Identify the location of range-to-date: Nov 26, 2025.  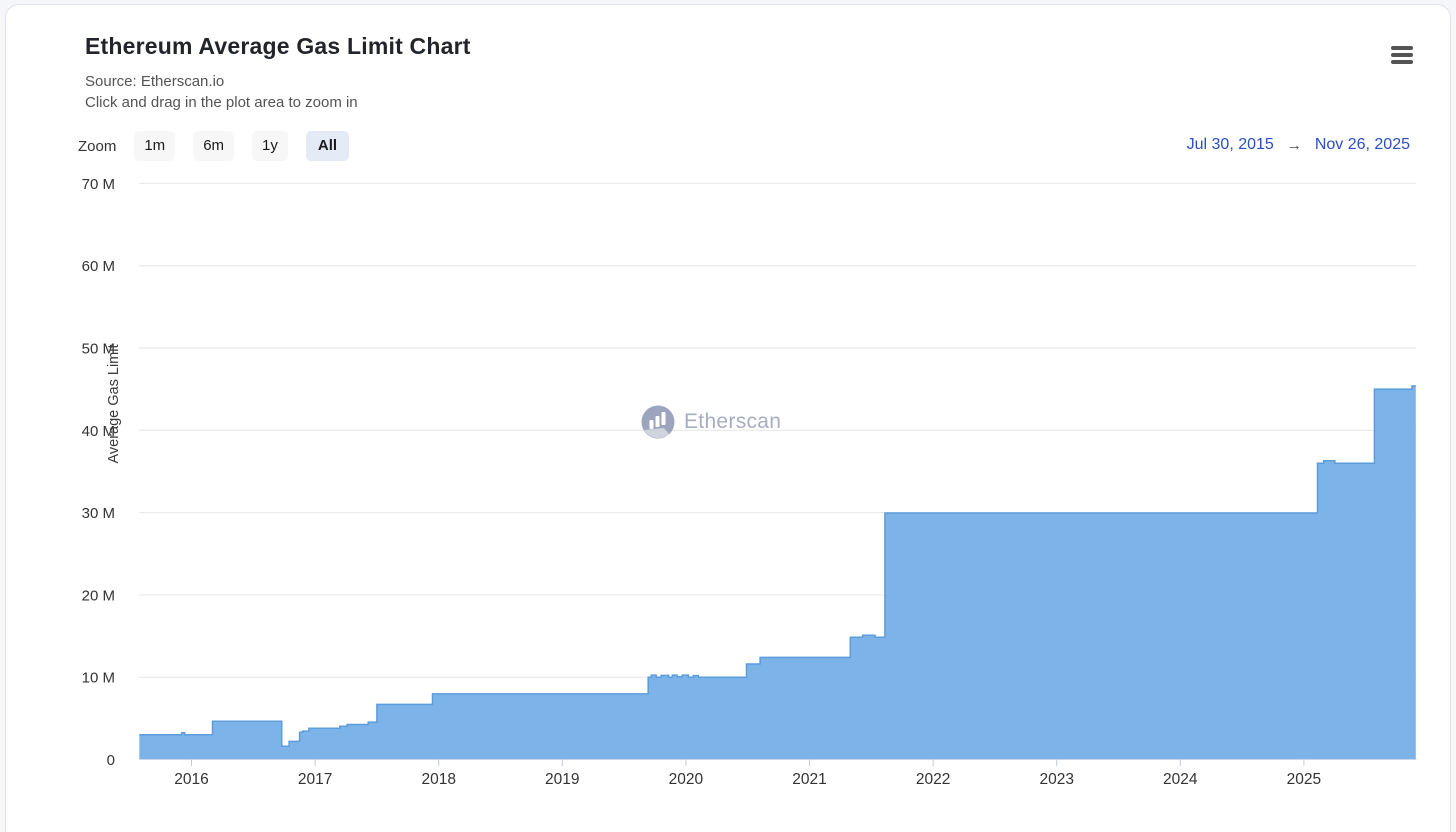
(1362, 144).